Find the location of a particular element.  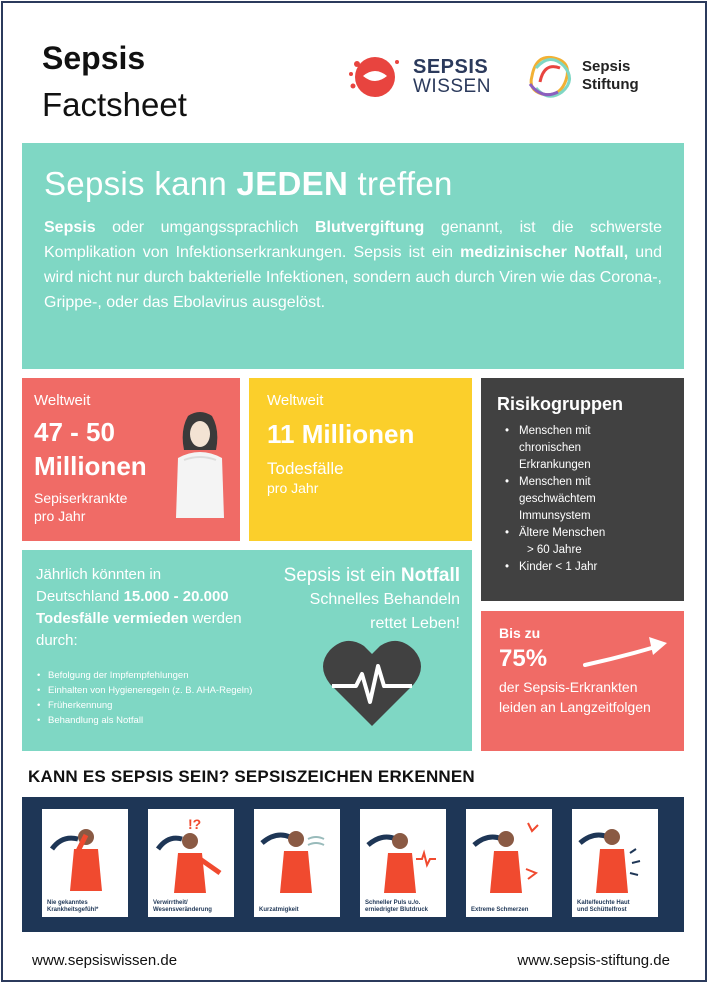

risk-item: geschwächtem is located at coordinates (557, 499).